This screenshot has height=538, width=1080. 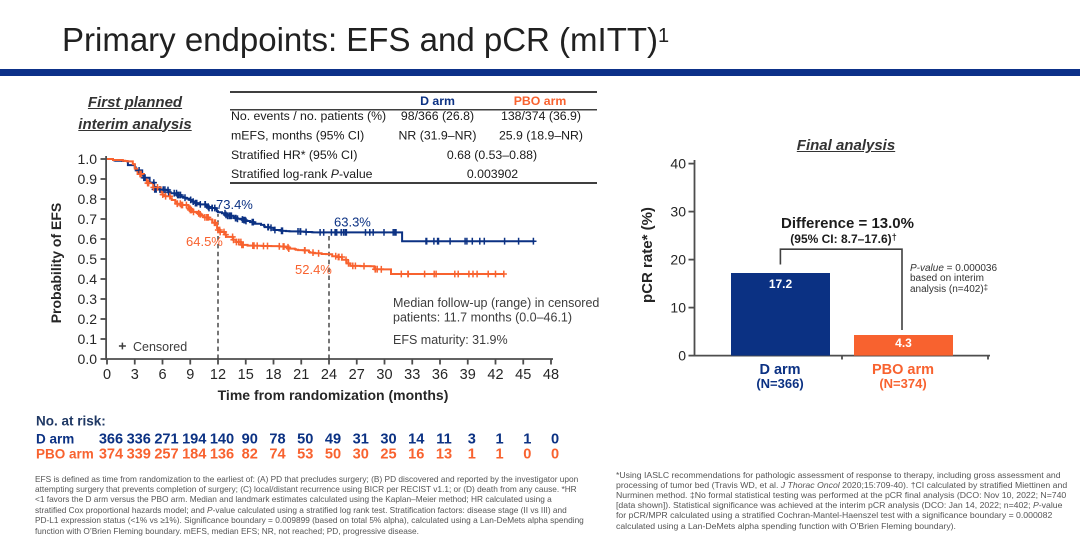 I want to click on svg-text: 0.68 (0.53–0.88), so click(x=492, y=155).